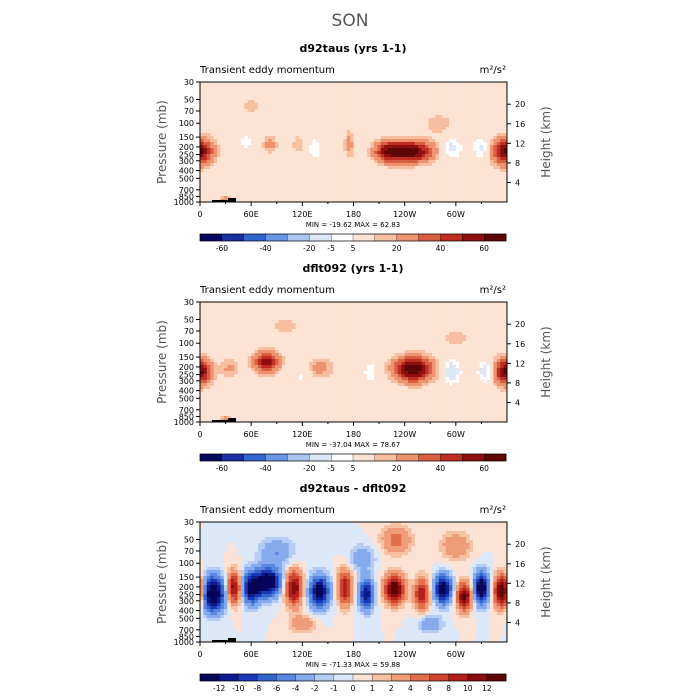 Image resolution: width=700 pixels, height=700 pixels. What do you see at coordinates (309, 248) in the screenshot?
I see `colorbar-label: -20` at bounding box center [309, 248].